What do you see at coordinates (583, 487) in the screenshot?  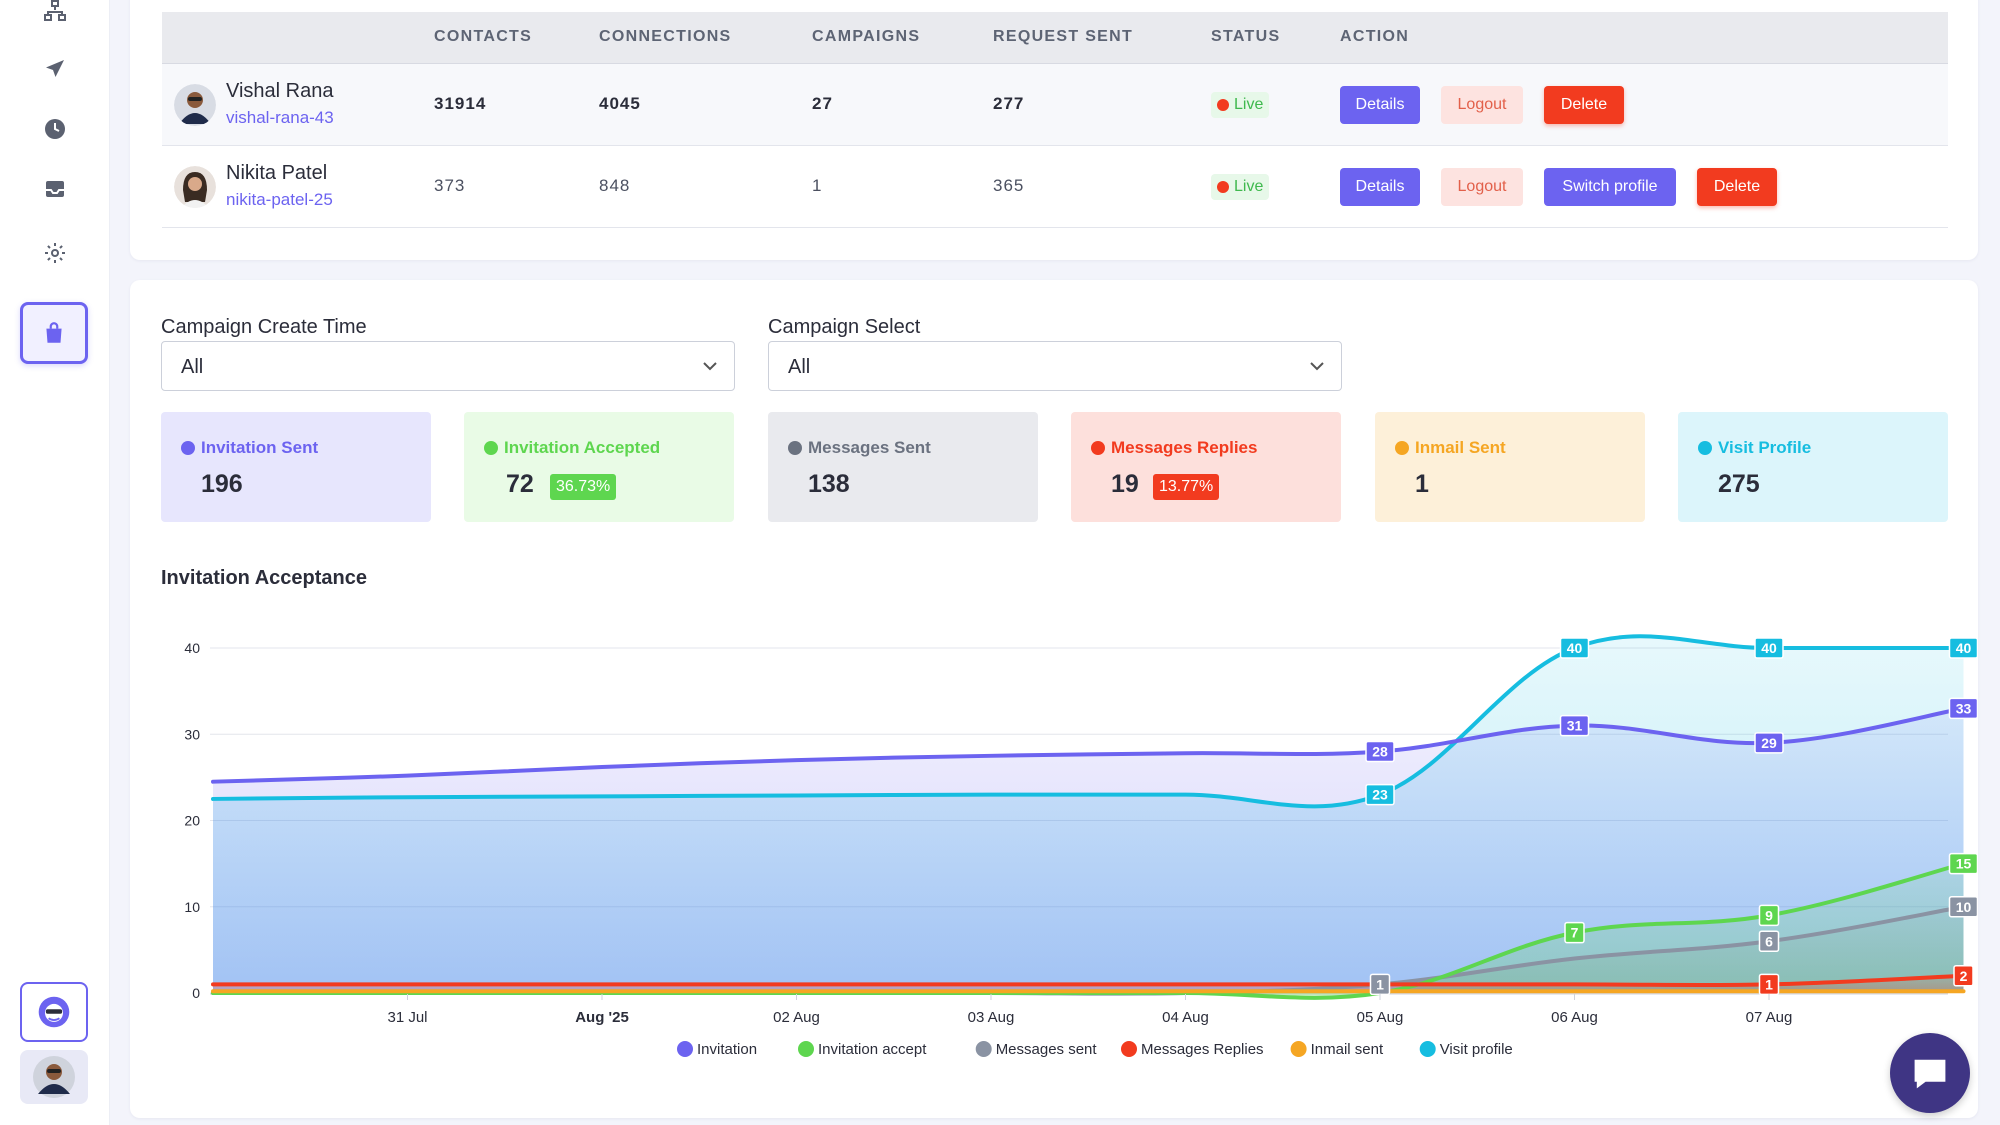 I see `stat-percent-badge: 36.73%` at bounding box center [583, 487].